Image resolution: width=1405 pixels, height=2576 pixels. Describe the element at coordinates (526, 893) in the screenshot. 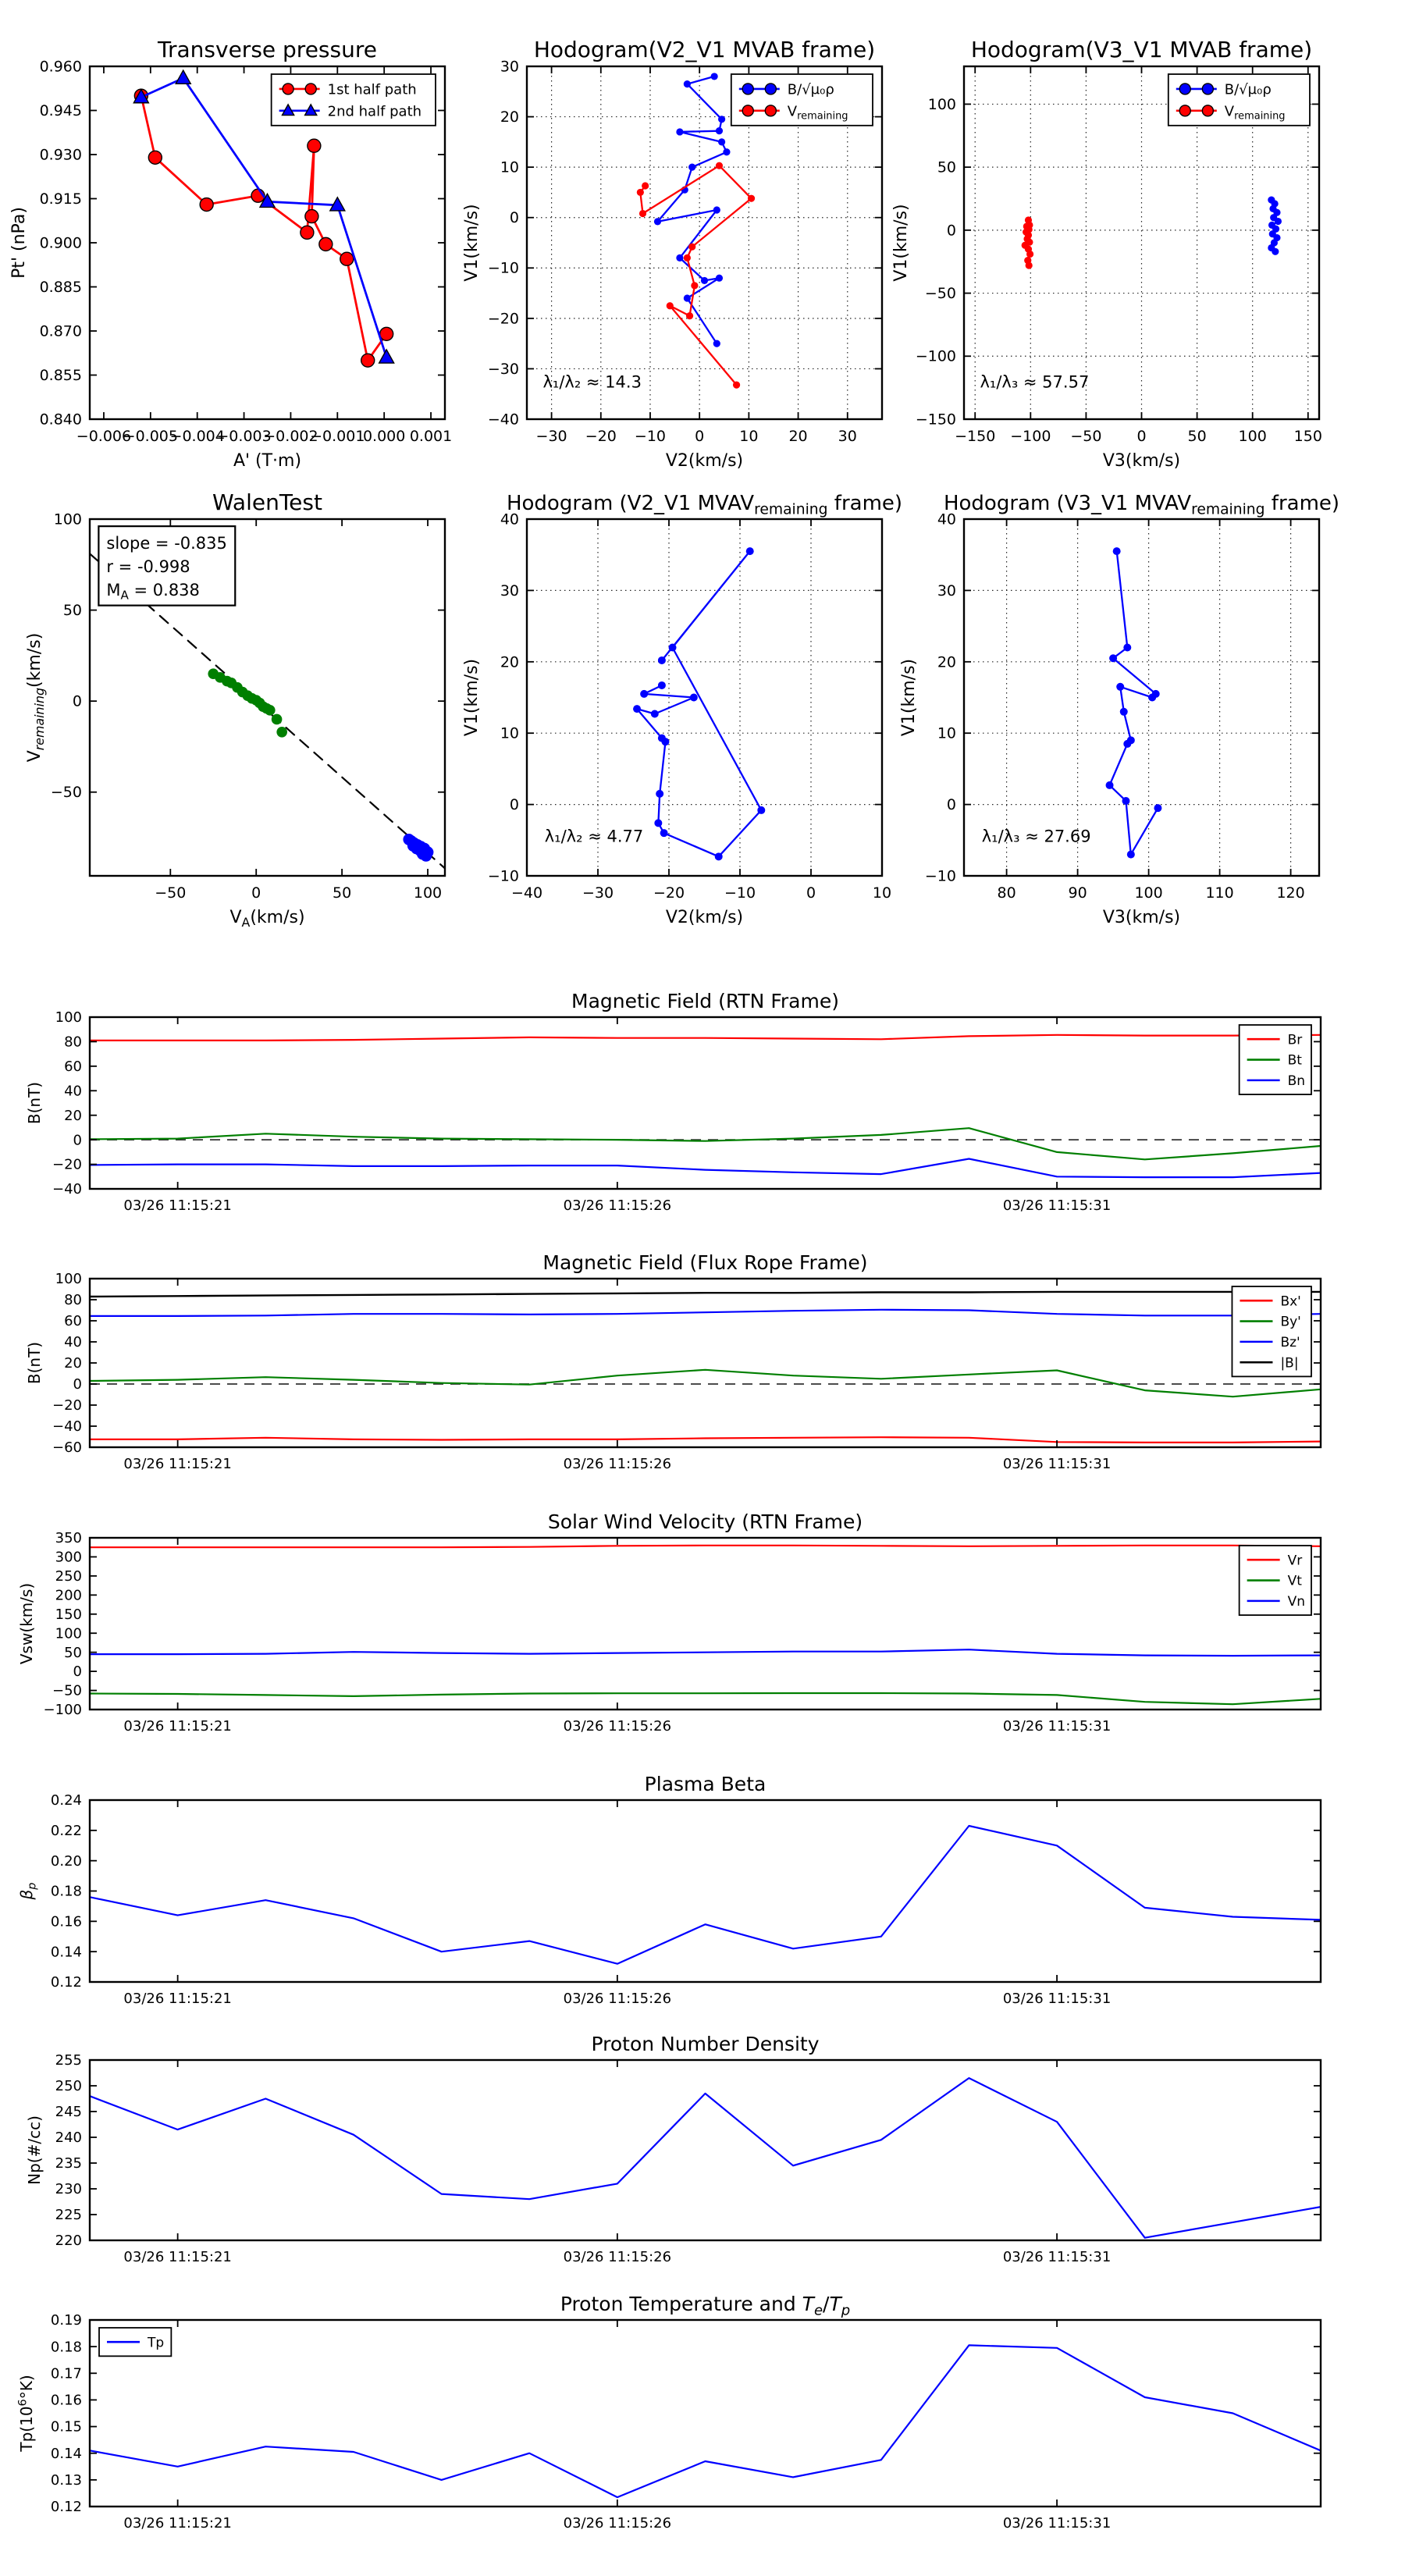

I see `x-tick-label: −40` at that location.